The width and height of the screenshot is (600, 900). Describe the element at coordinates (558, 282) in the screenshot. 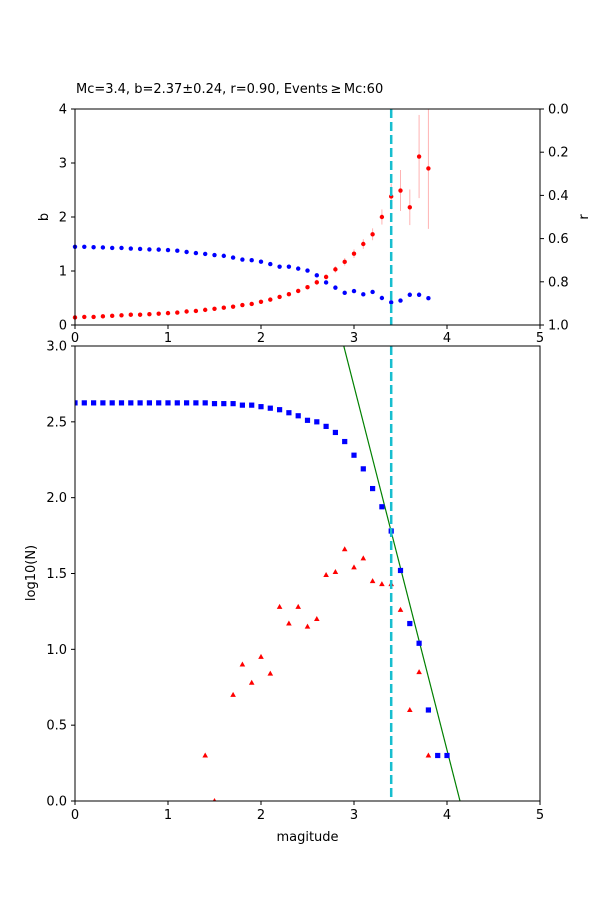

I see `top-y2-tick-label: 0.8` at that location.